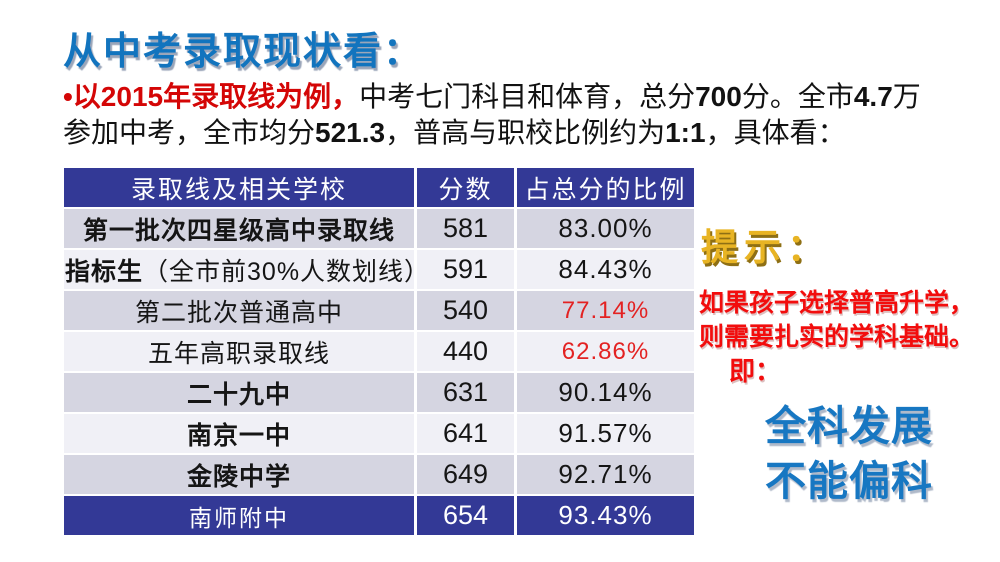 The width and height of the screenshot is (1000, 562). I want to click on advice-line: 则需要扎实的学科基础。, so click(837, 337).